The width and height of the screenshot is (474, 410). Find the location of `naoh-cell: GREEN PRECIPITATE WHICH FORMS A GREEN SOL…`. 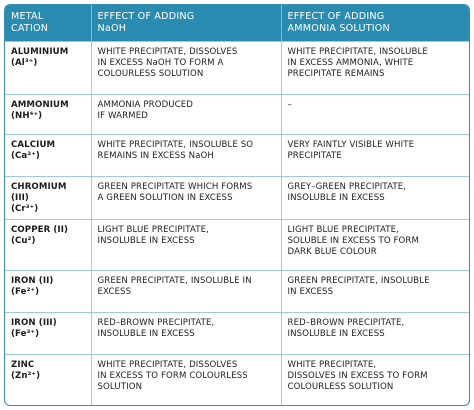

naoh-cell: GREEN PRECIPITATE WHICH FORMS A GREEN SOL… is located at coordinates (186, 198).